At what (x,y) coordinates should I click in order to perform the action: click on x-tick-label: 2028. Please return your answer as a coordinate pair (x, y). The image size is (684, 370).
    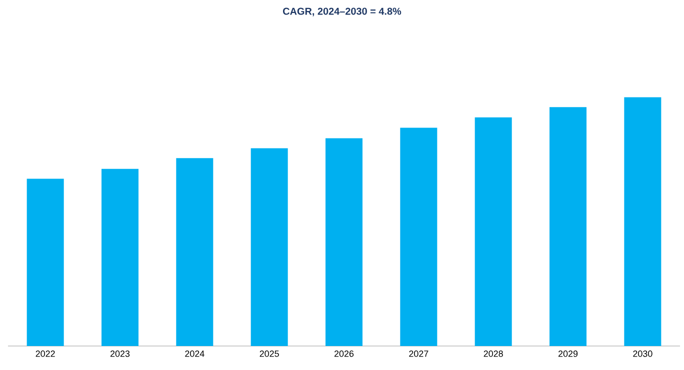
    Looking at the image, I should click on (493, 353).